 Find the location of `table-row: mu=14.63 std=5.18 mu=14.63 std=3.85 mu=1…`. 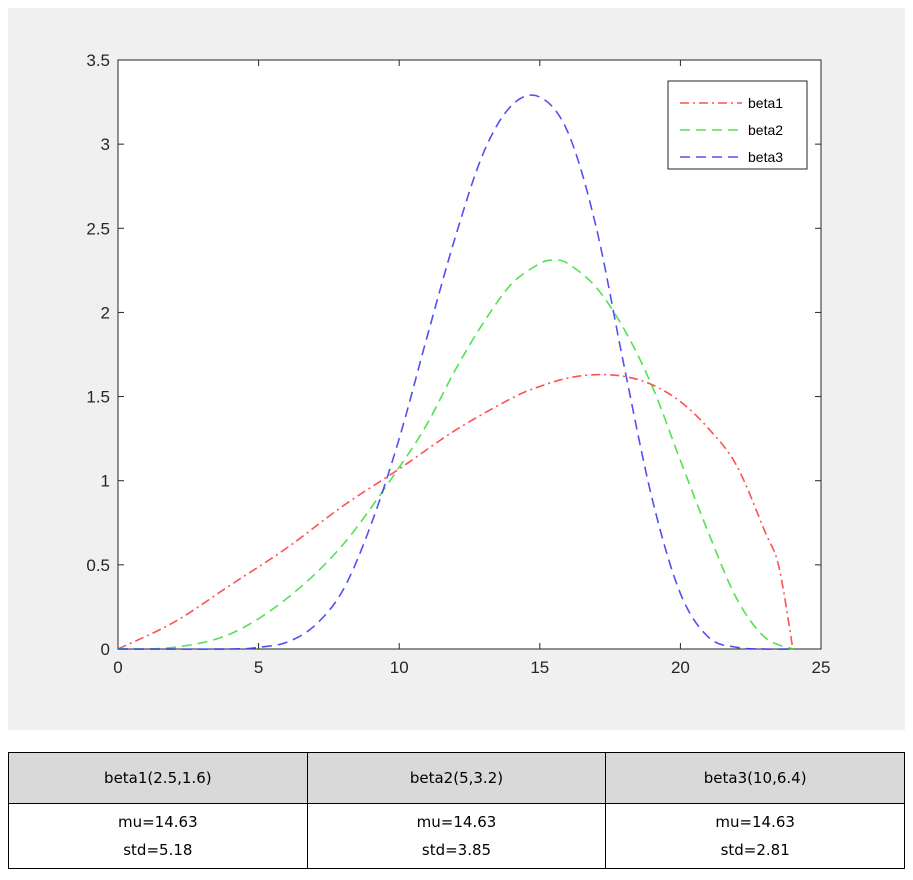

table-row: mu=14.63 std=5.18 mu=14.63 std=3.85 mu=1… is located at coordinates (456, 836).